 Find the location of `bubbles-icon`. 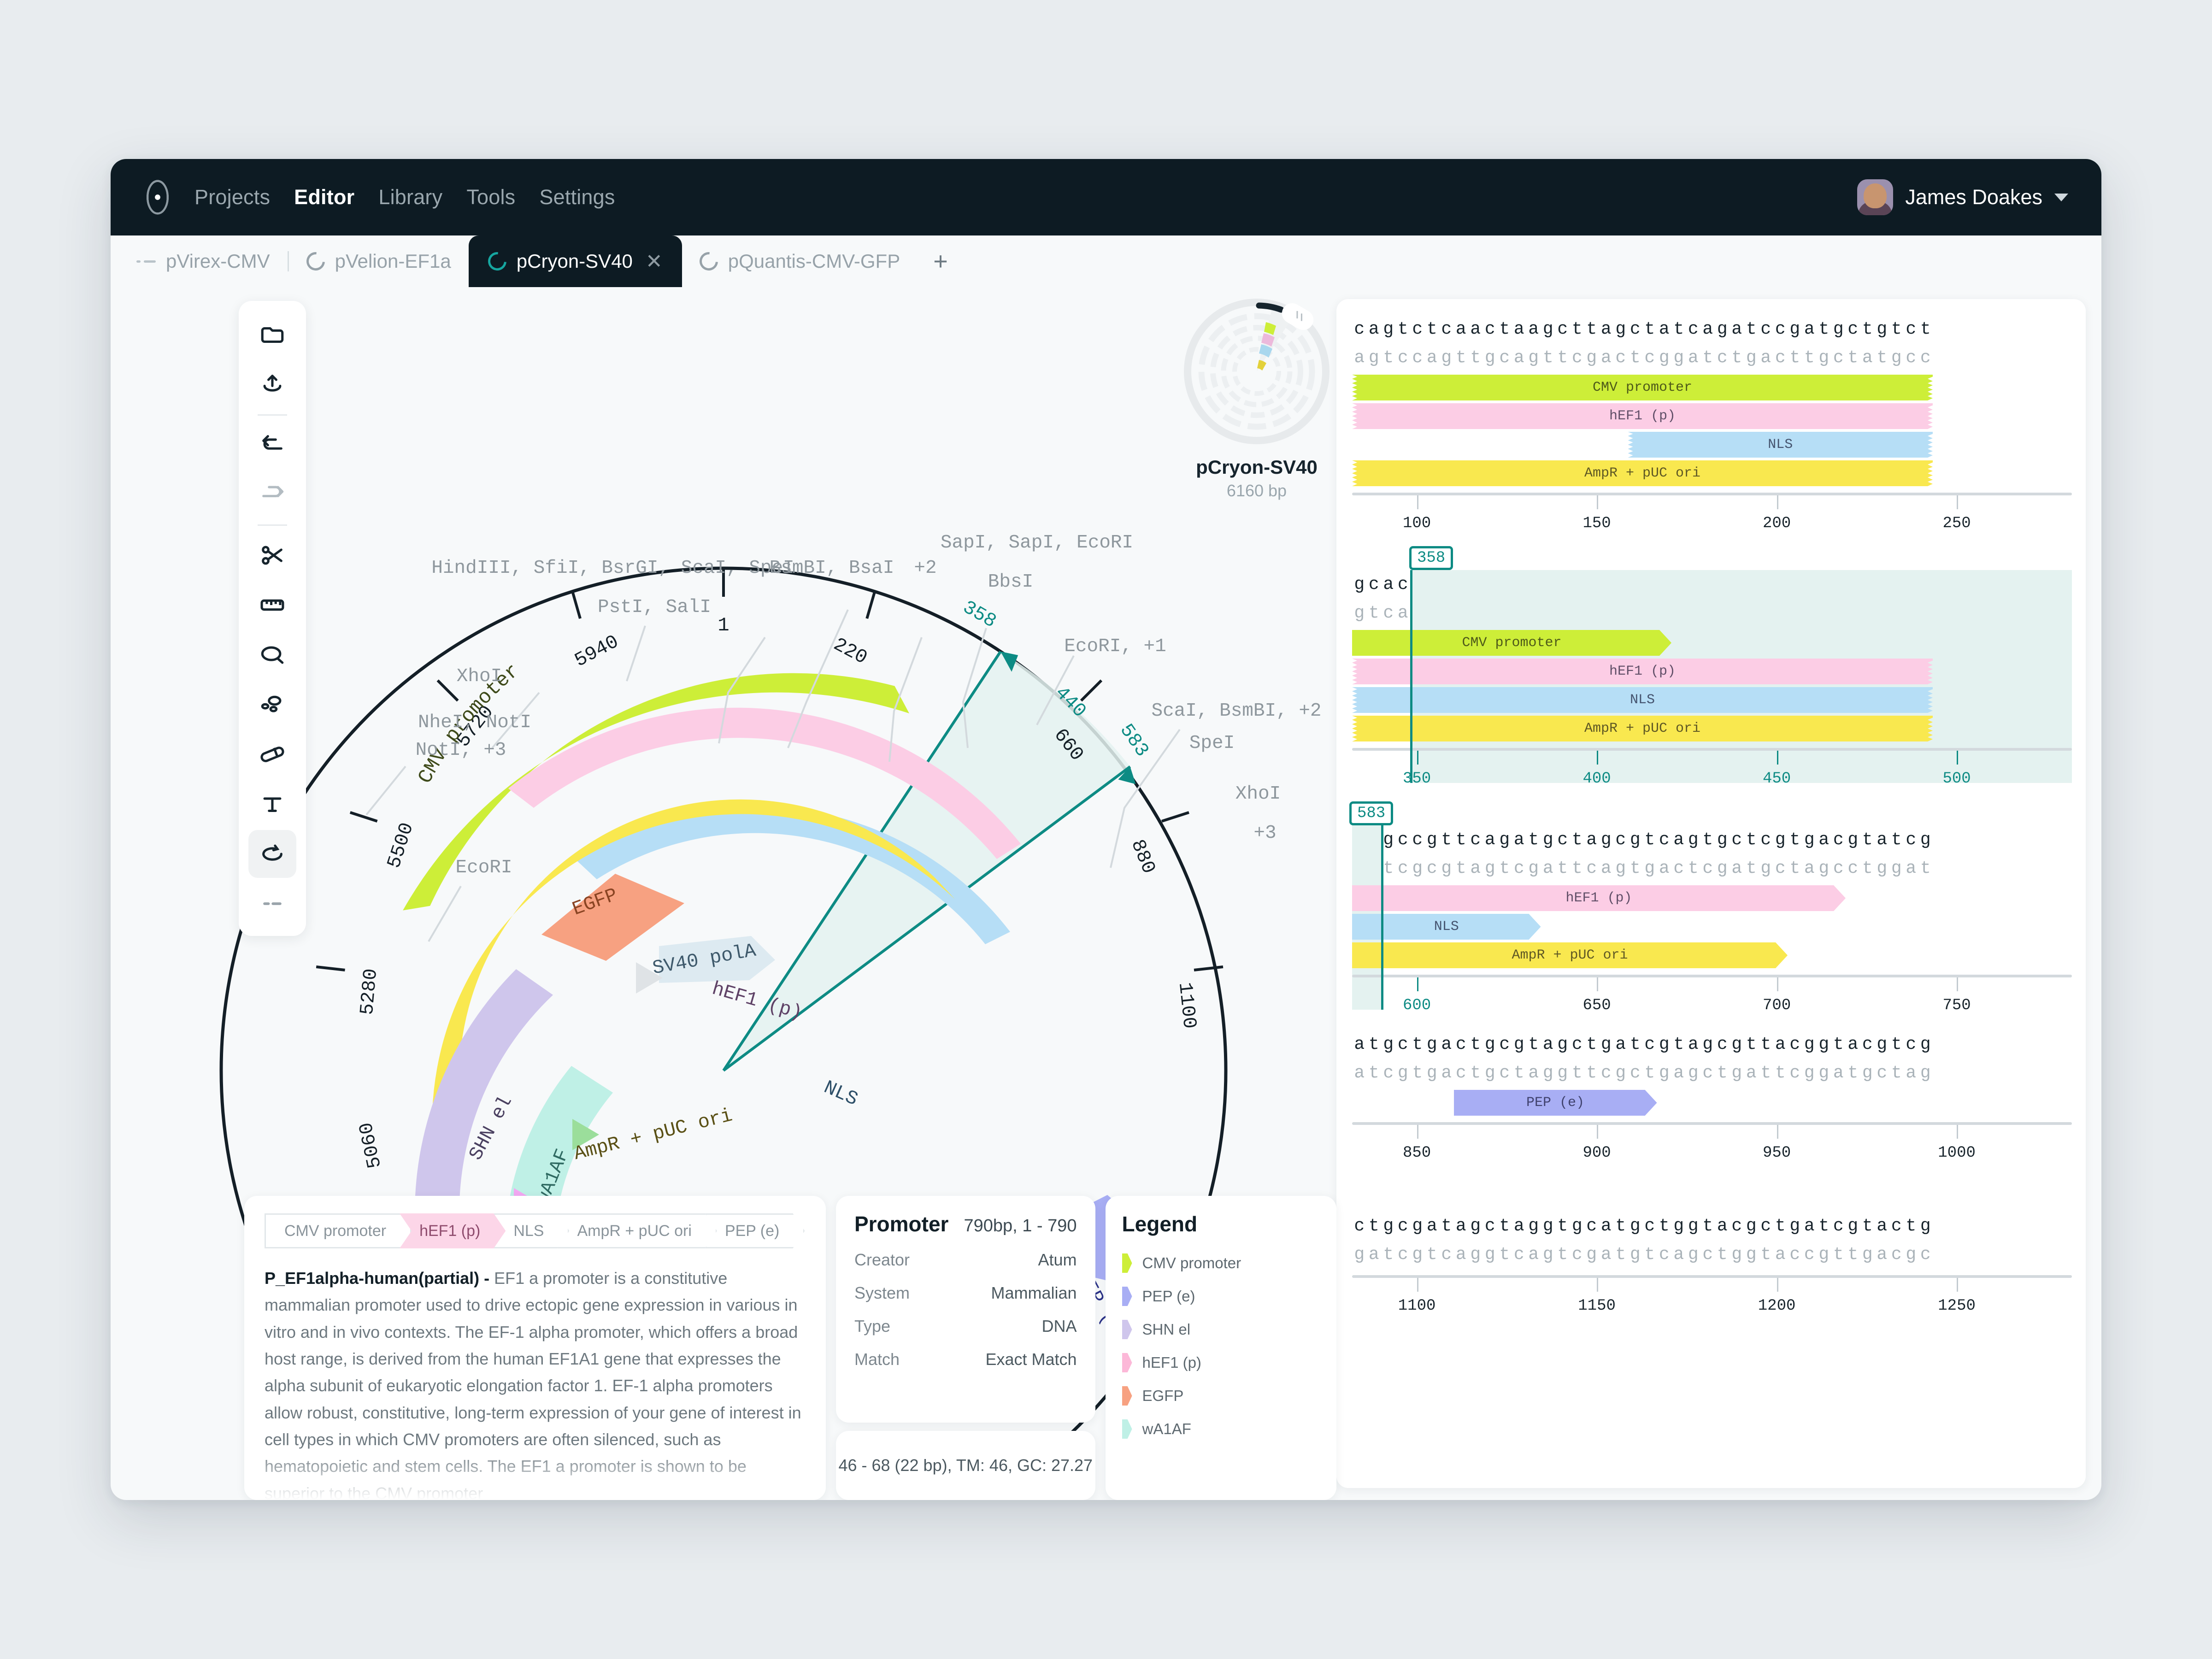

bubbles-icon is located at coordinates (272, 705).